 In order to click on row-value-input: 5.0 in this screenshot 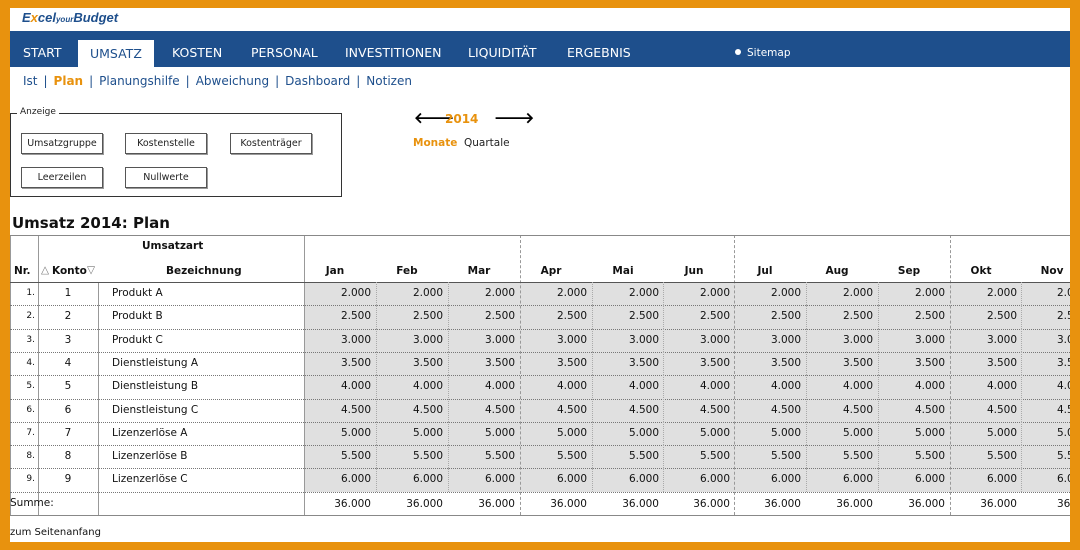, I will do `click(1063, 432)`.